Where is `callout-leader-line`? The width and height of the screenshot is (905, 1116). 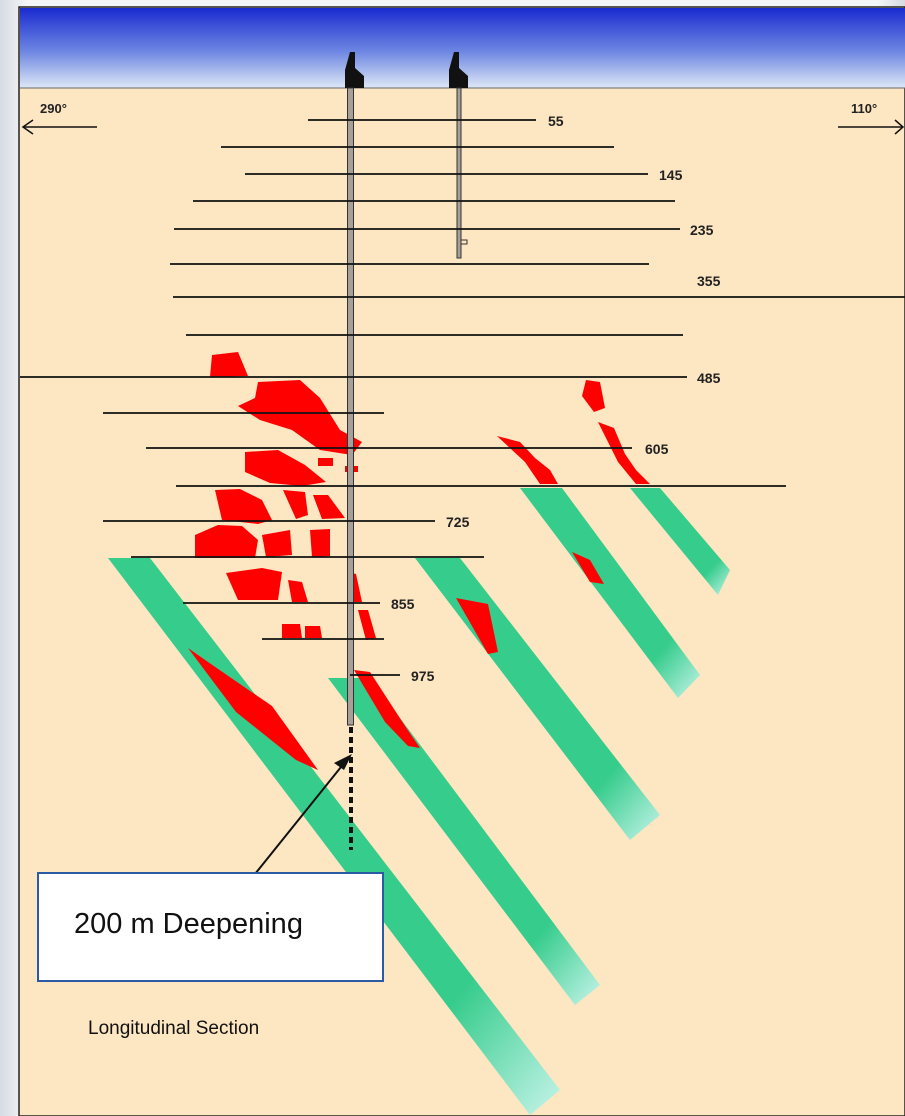 callout-leader-line is located at coordinates (300, 818).